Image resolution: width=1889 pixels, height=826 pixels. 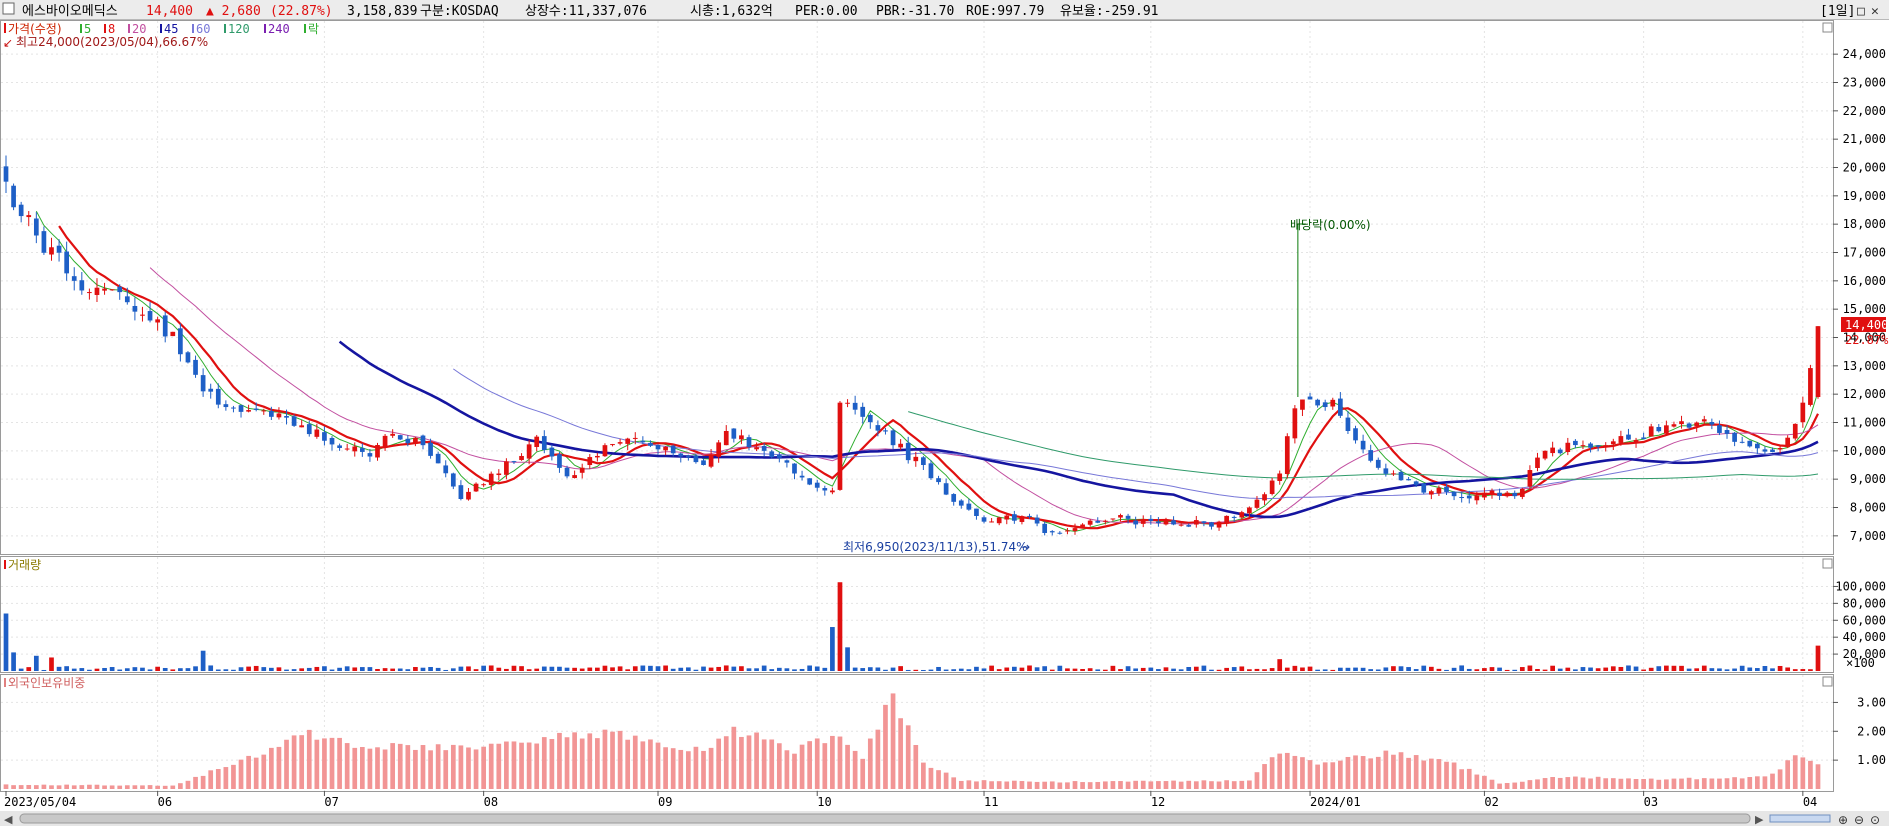 What do you see at coordinates (734, 757) in the screenshot?
I see `foreign-bar-2023/09/15` at bounding box center [734, 757].